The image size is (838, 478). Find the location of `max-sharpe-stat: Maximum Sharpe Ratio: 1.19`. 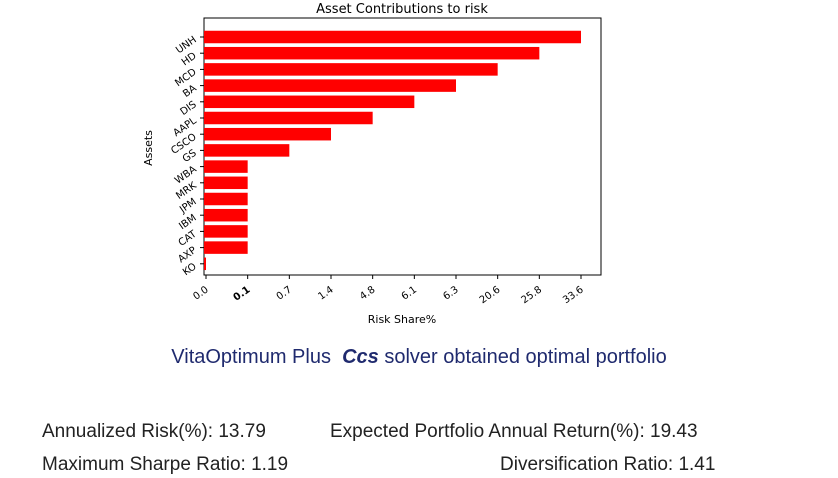

max-sharpe-stat: Maximum Sharpe Ratio: 1.19 is located at coordinates (165, 464).